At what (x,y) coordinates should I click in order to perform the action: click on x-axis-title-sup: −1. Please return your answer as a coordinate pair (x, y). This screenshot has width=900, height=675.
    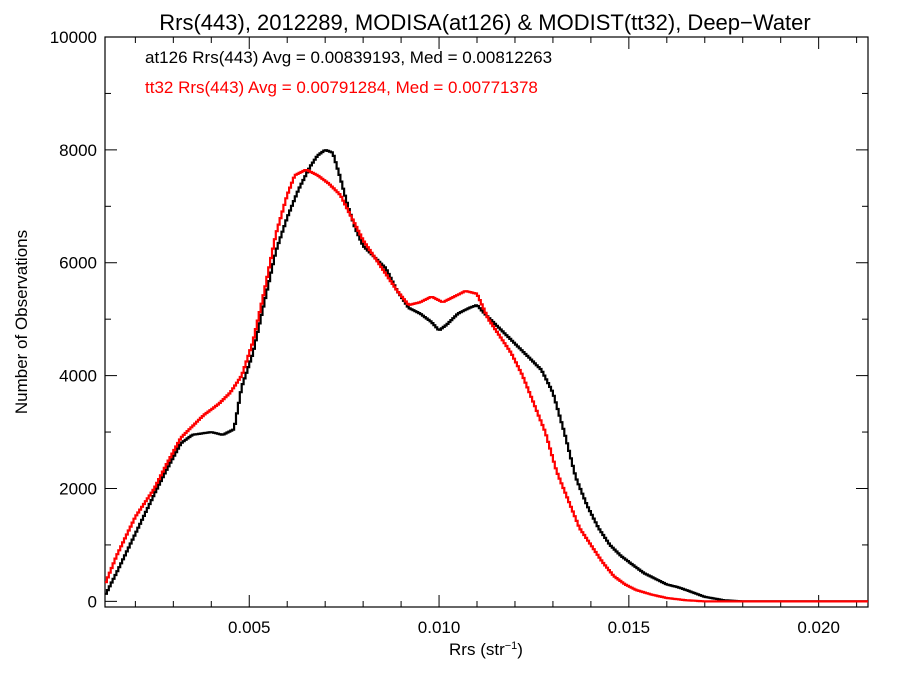
    Looking at the image, I should click on (511, 646).